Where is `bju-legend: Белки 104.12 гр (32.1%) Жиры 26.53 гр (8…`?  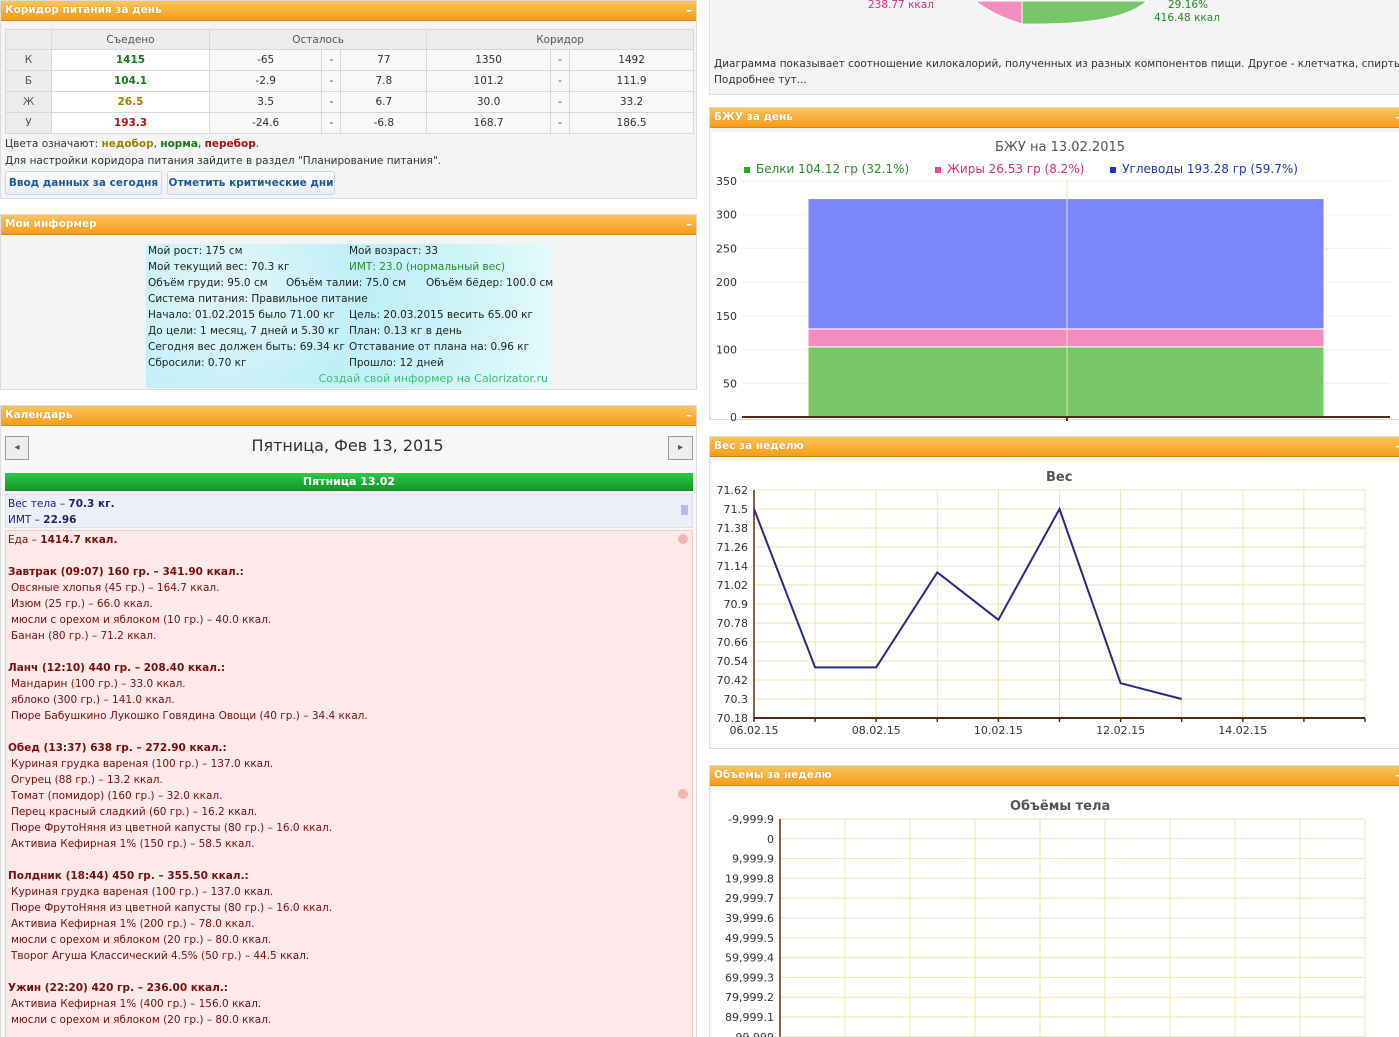 bju-legend: Белки 104.12 гр (32.1%) Жиры 26.53 гр (8… is located at coordinates (1021, 169).